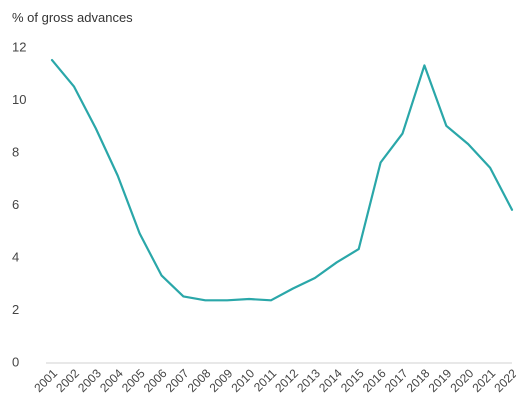 Image resolution: width=516 pixels, height=411 pixels. Describe the element at coordinates (462, 380) in the screenshot. I see `x-tick-label: 2020` at that location.